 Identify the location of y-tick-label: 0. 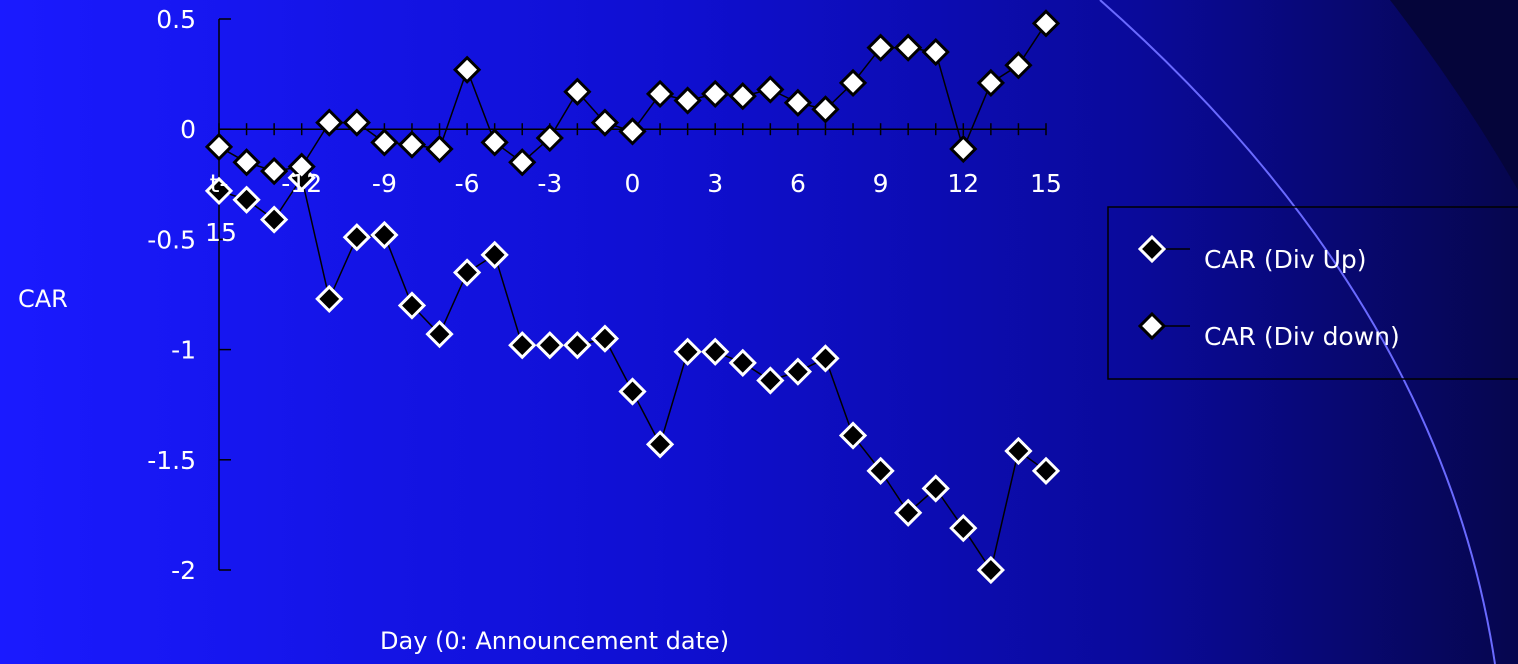
(188, 129).